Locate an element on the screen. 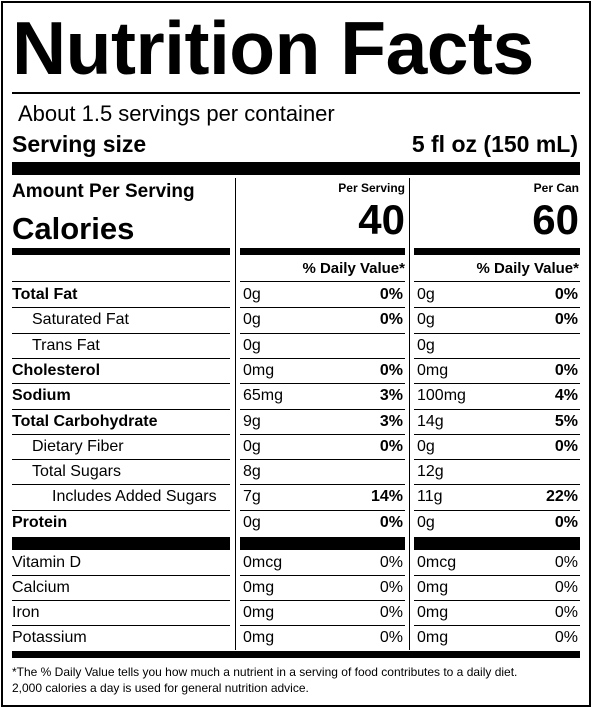  calories-per-serving: 40 is located at coordinates (381, 219).